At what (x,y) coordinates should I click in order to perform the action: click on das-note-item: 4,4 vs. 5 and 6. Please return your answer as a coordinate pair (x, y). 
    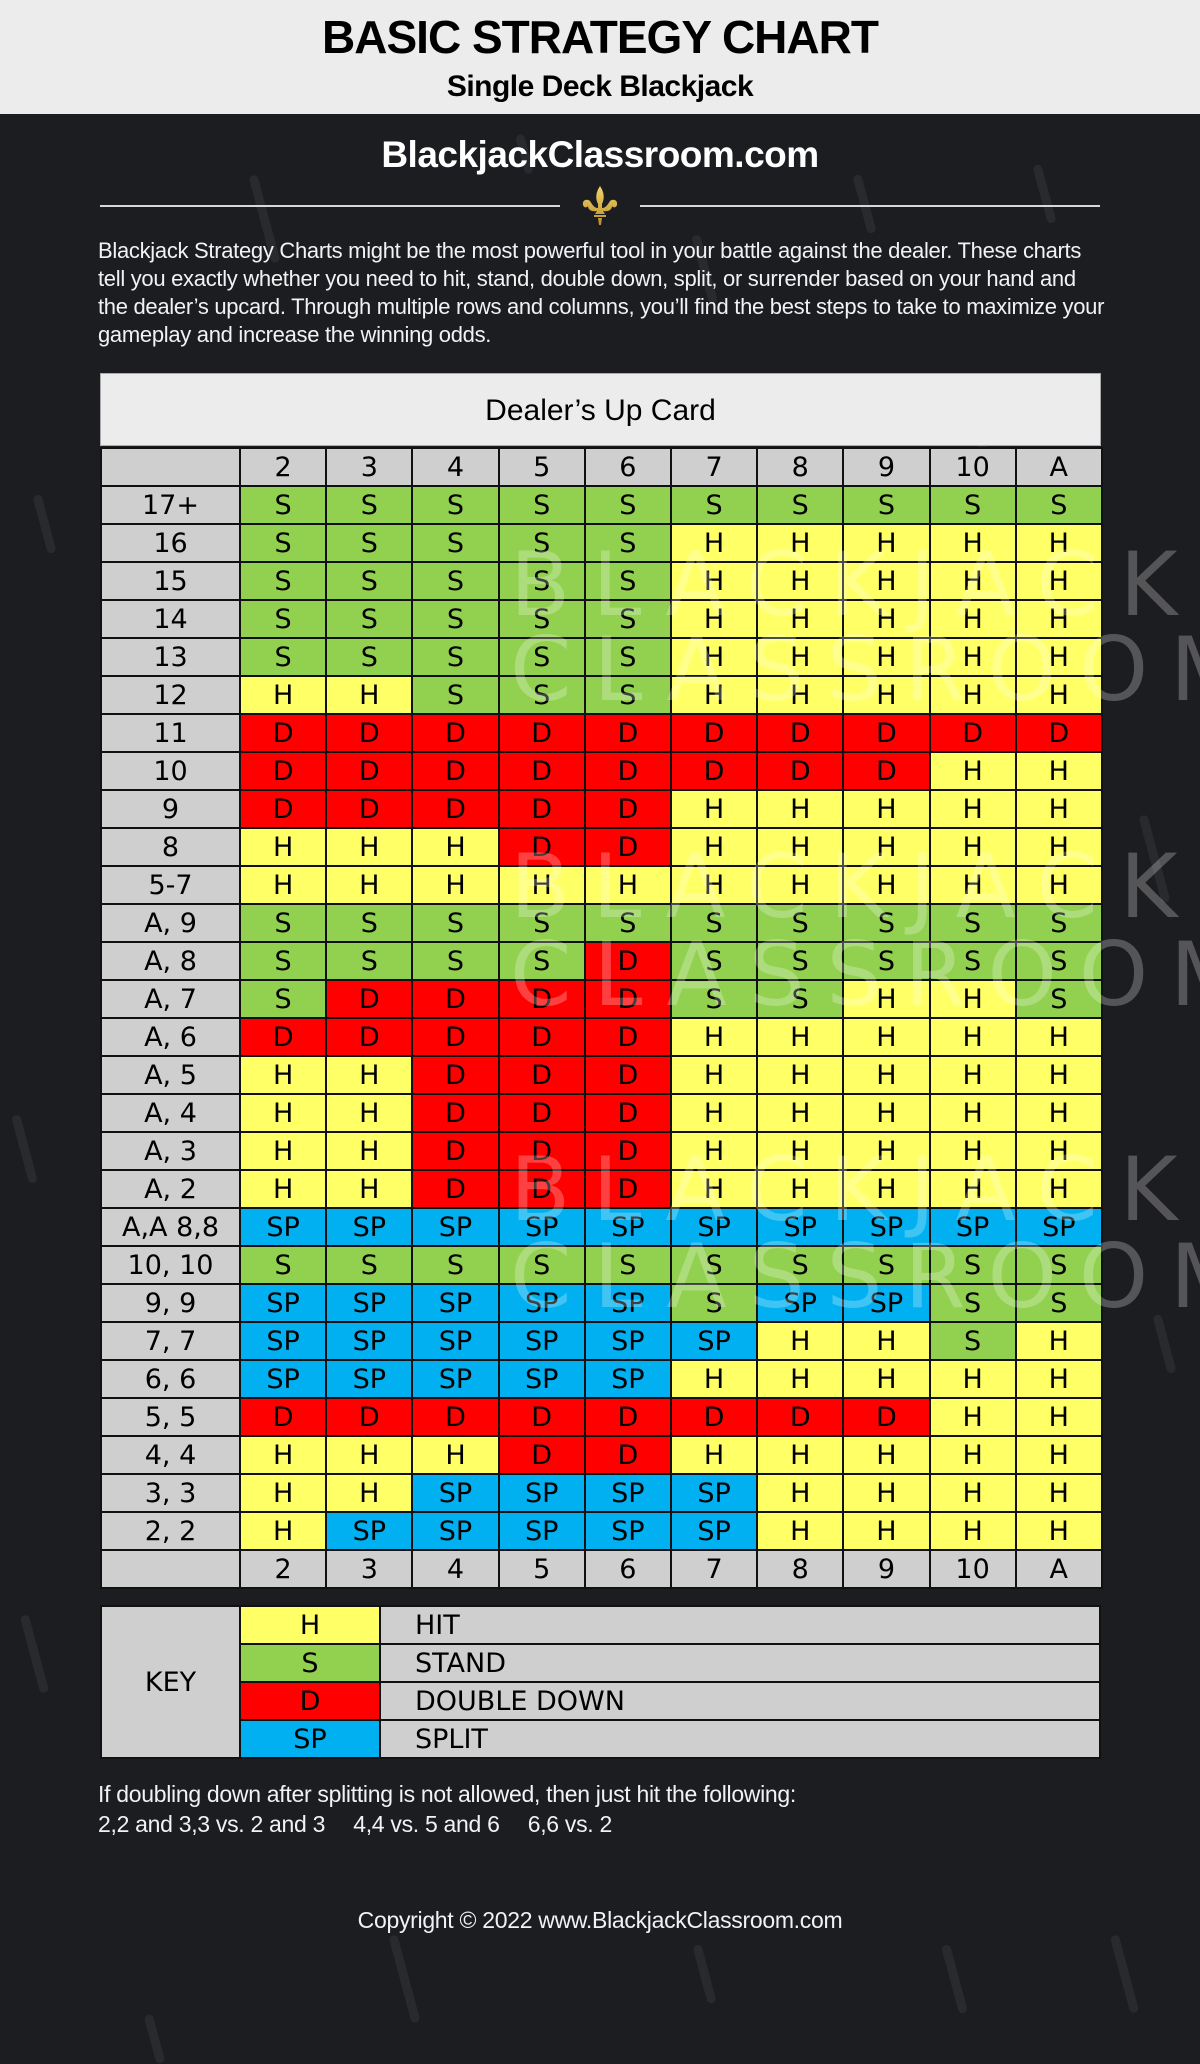
    Looking at the image, I should click on (426, 1824).